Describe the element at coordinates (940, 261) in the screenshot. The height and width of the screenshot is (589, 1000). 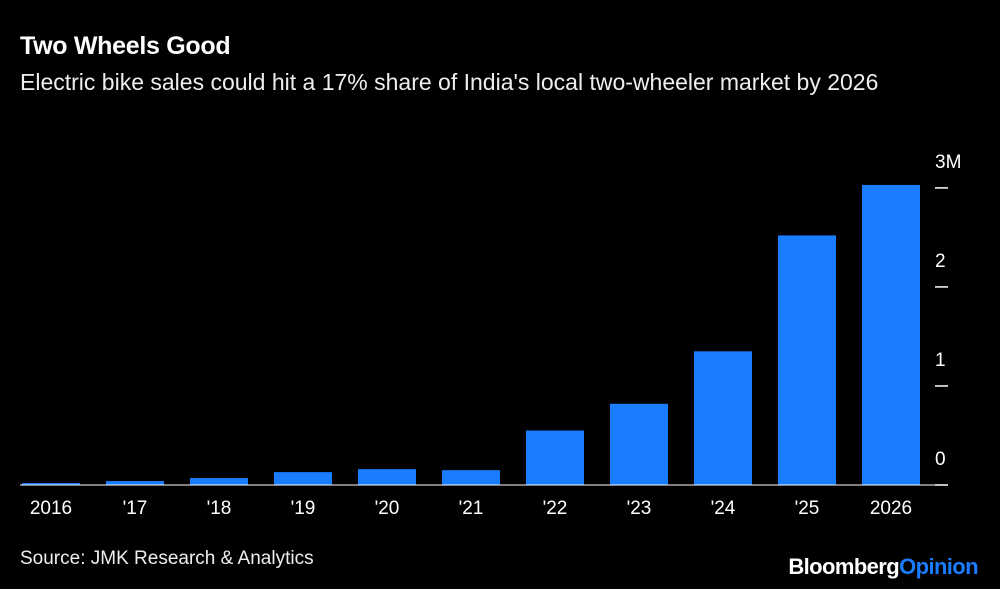
I see `y-tick-label: 2` at that location.